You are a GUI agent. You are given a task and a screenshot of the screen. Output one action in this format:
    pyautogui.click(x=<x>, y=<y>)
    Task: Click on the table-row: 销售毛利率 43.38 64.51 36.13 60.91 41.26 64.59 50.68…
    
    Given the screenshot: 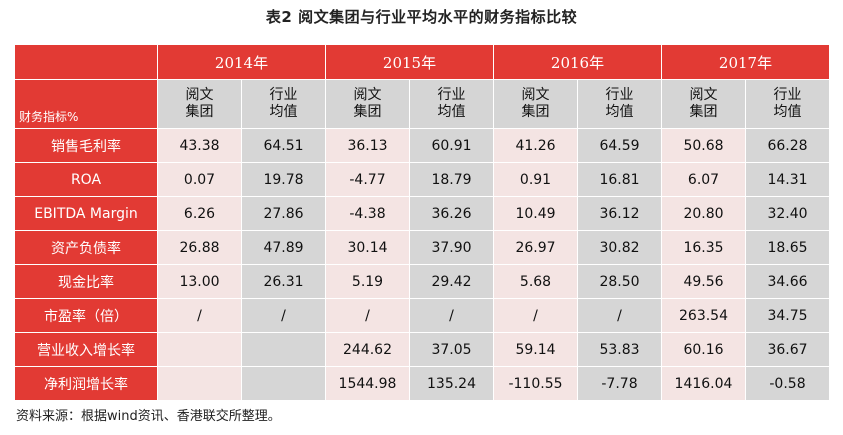 What is the action you would take?
    pyautogui.click(x=422, y=145)
    